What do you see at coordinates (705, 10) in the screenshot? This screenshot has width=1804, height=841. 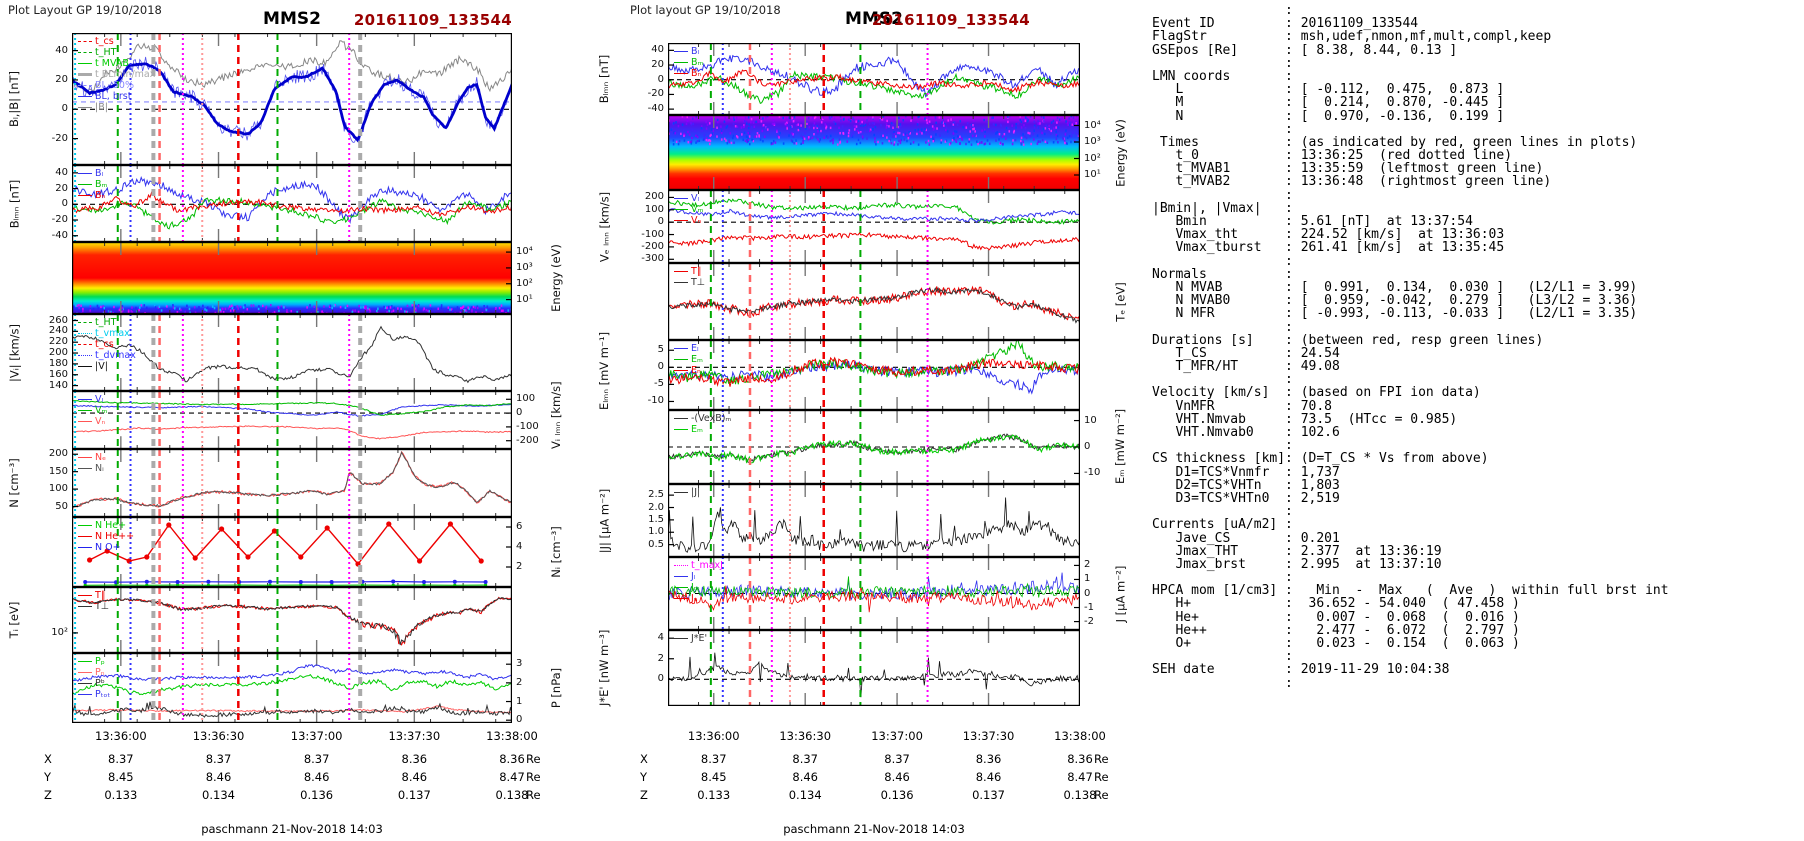 I see `plot-layout-label: Plot layout GP 19/10/2018` at bounding box center [705, 10].